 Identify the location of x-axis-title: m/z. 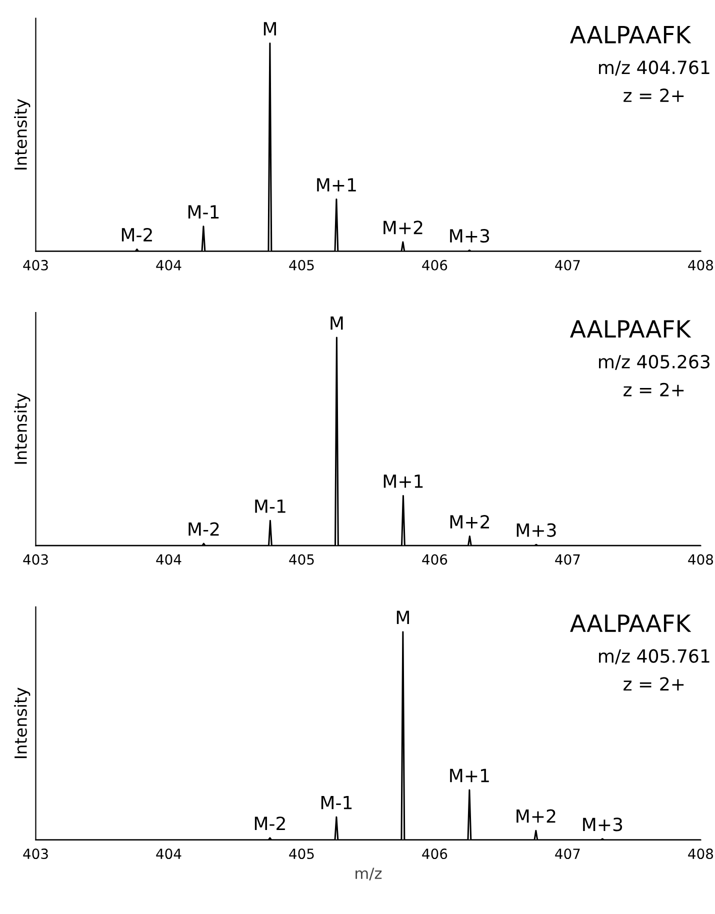
(369, 874).